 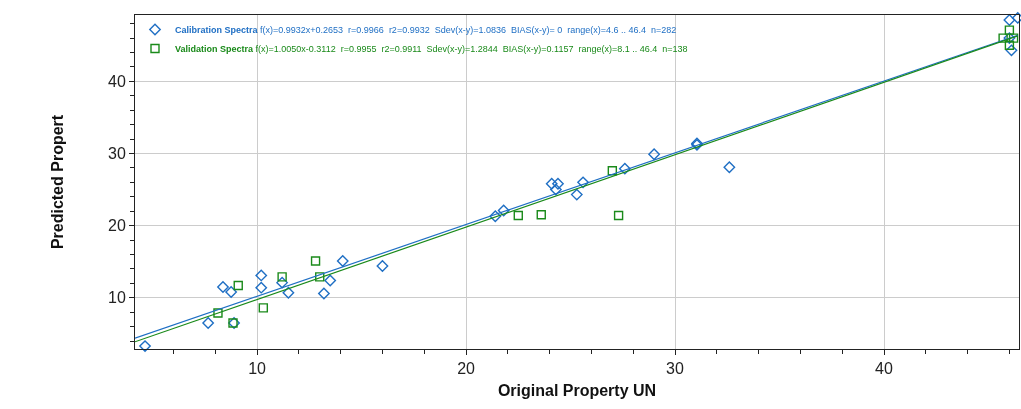 I want to click on x-tick-label: 40, so click(x=884, y=369).